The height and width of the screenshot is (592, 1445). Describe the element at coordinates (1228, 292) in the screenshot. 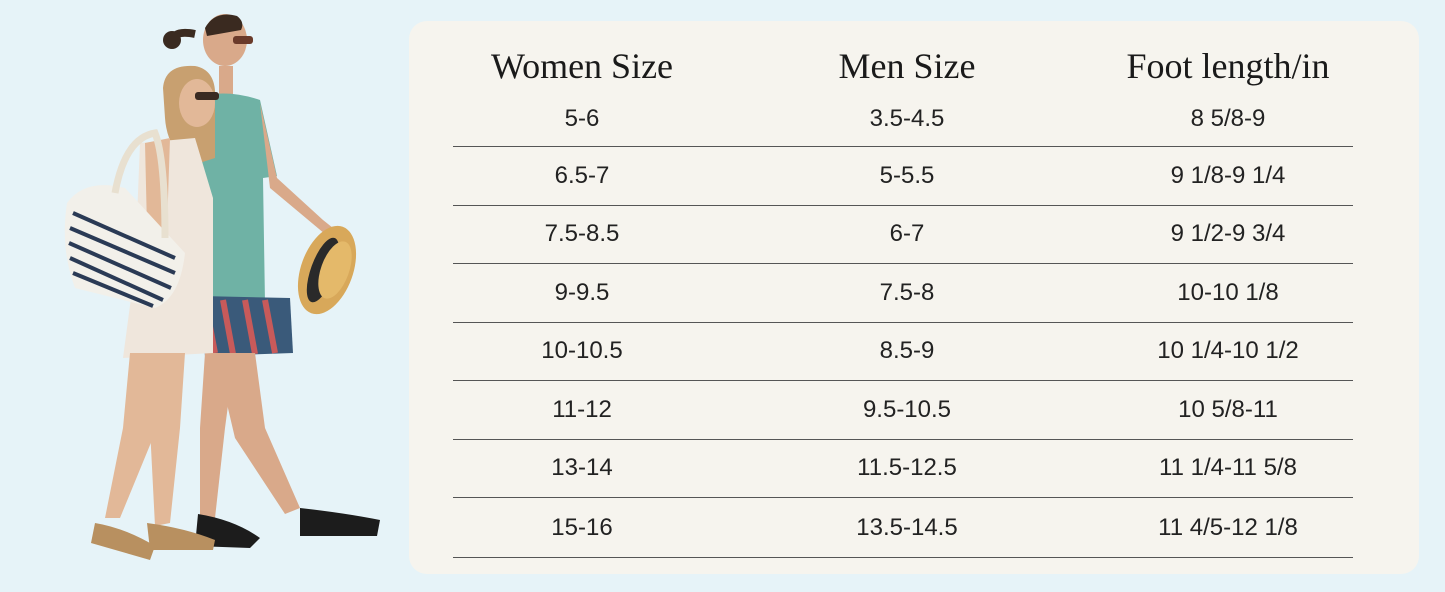

I see `foot-length-cell: 10-10 1/8` at that location.